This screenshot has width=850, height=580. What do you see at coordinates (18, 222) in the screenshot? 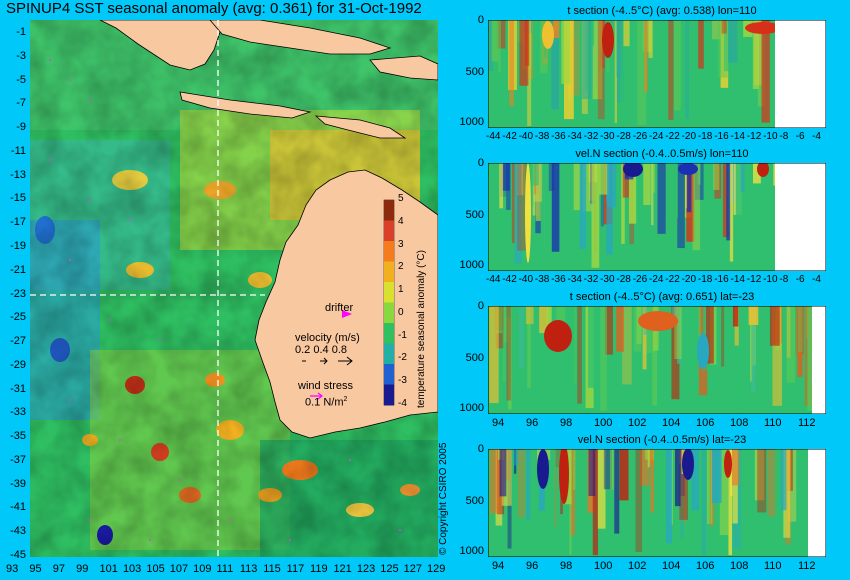
I see `map-lat-label: -17` at bounding box center [18, 222].